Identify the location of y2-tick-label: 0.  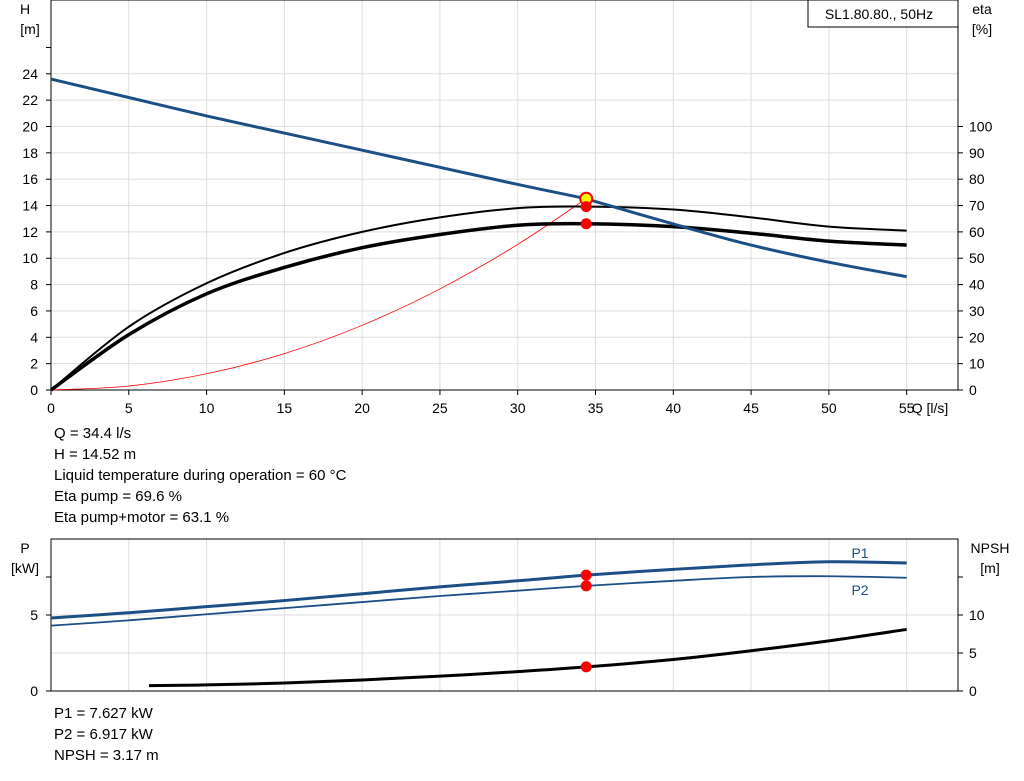
(973, 390).